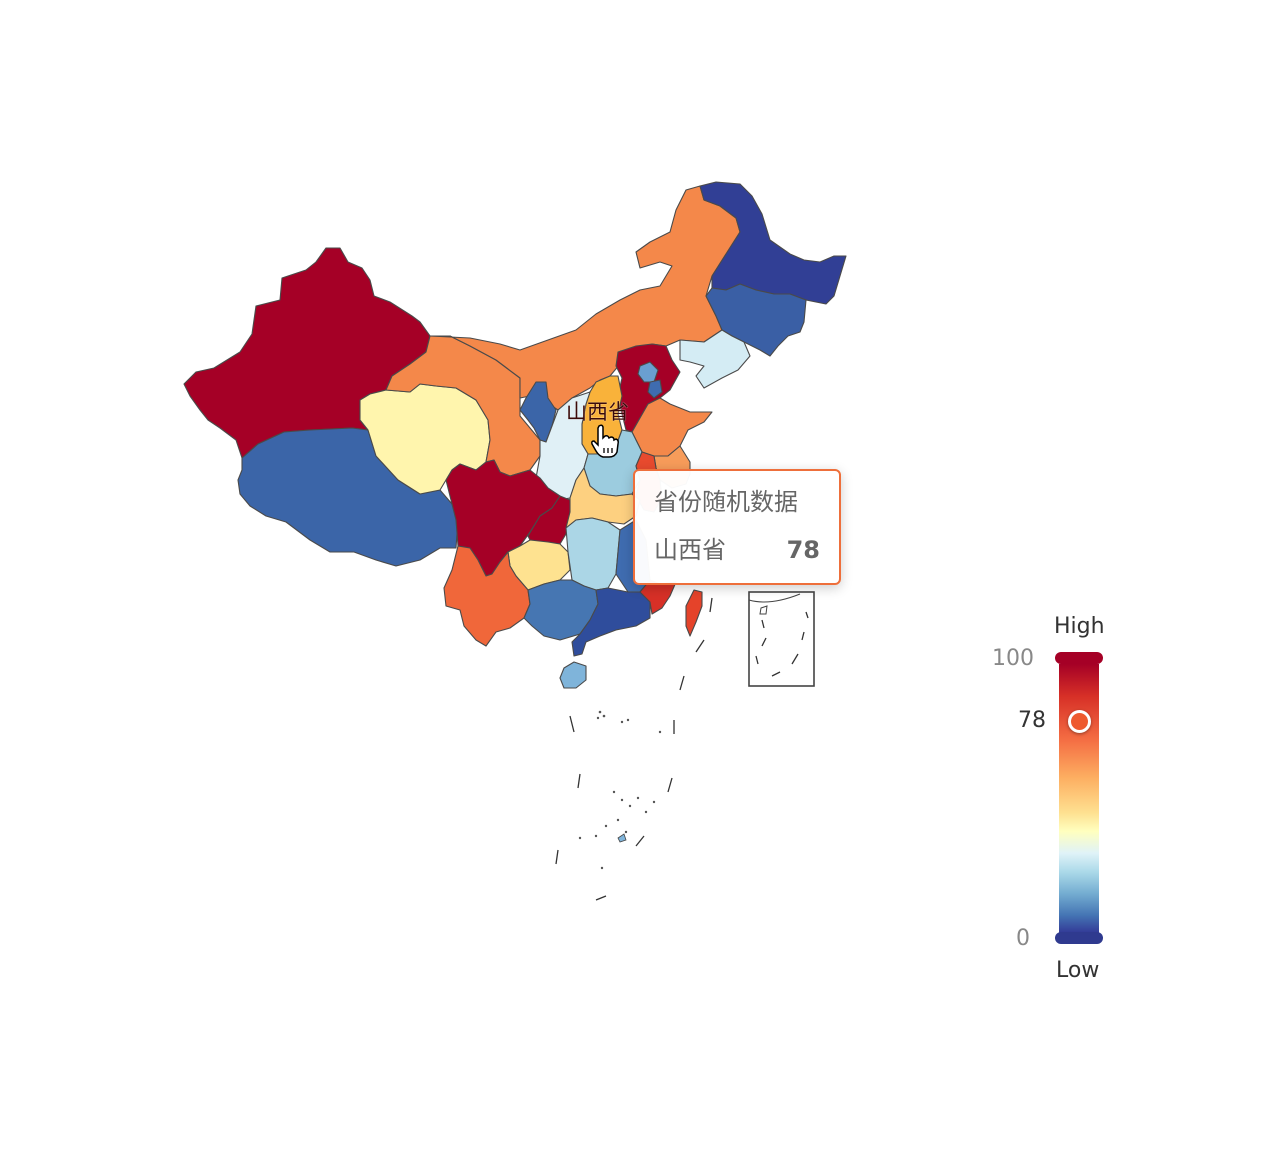 This screenshot has height=1152, width=1262. Describe the element at coordinates (634, 749) in the screenshot. I see `south-china-sea-islands` at that location.